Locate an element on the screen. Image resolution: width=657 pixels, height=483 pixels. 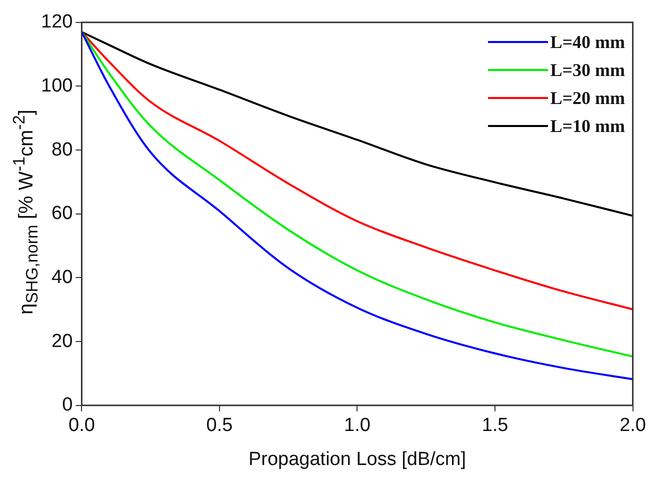
x-axis-title: Propagation Loss [dB/cm] is located at coordinates (357, 459).